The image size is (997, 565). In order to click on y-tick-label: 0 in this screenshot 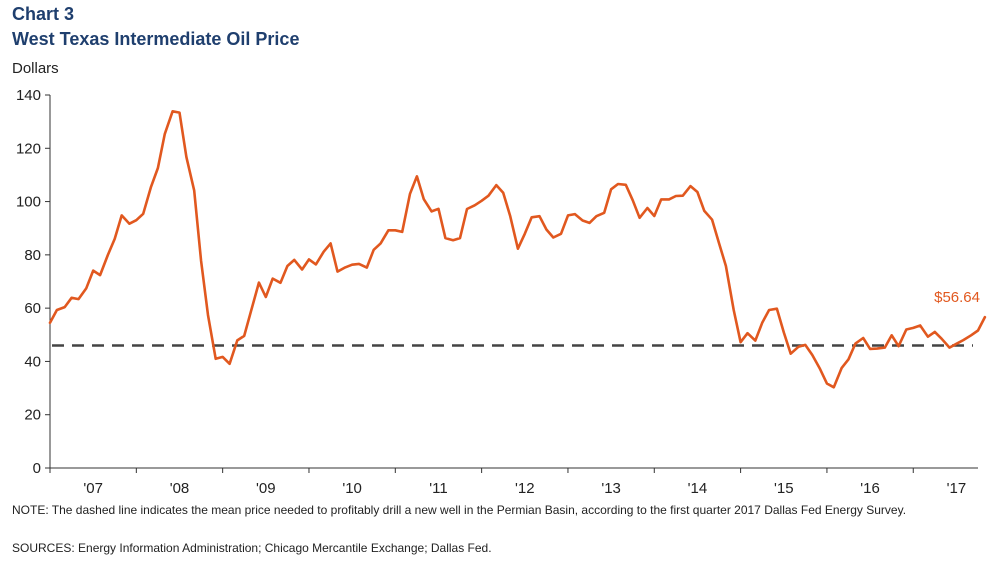, I will do `click(37, 468)`.